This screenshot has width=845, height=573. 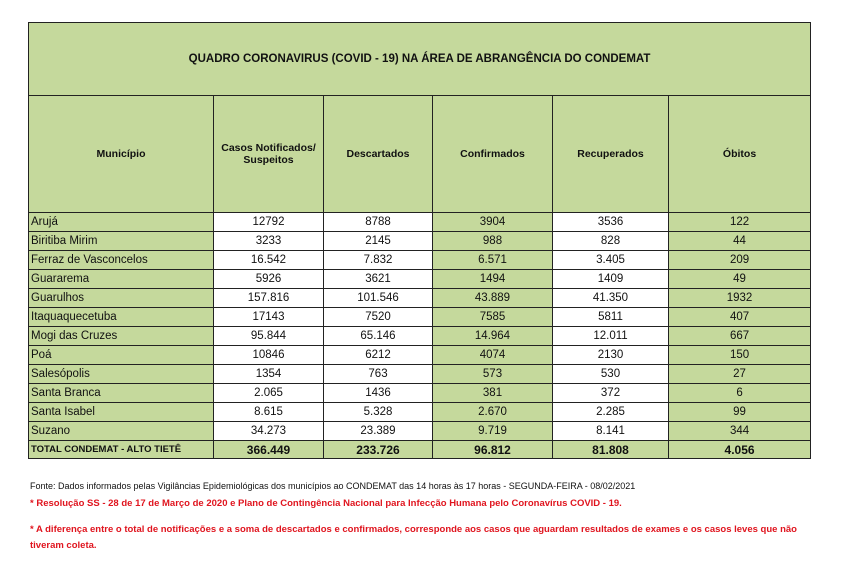 What do you see at coordinates (121, 336) in the screenshot?
I see `cell-municipio: Mogi das Cruzes` at bounding box center [121, 336].